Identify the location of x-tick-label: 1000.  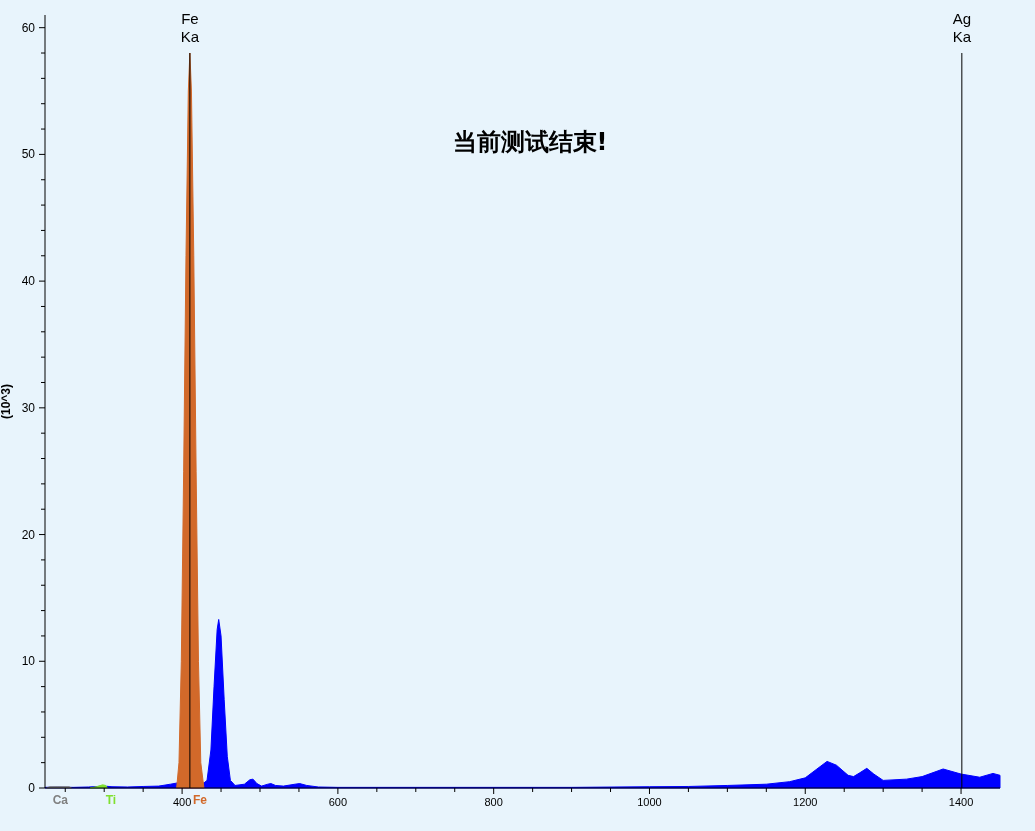
(649, 802).